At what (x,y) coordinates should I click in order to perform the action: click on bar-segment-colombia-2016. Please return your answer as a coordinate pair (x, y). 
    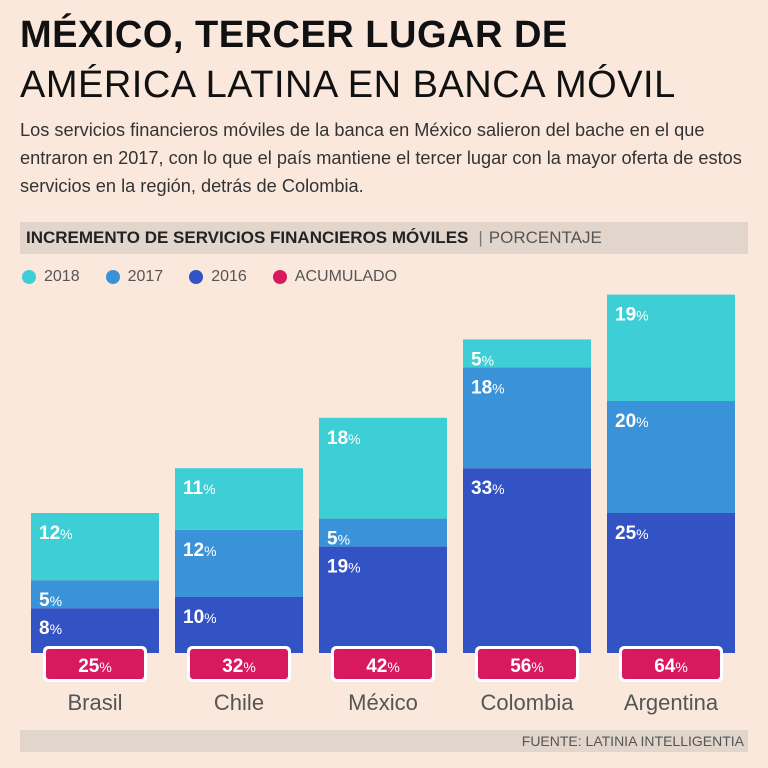
    Looking at the image, I should click on (527, 560).